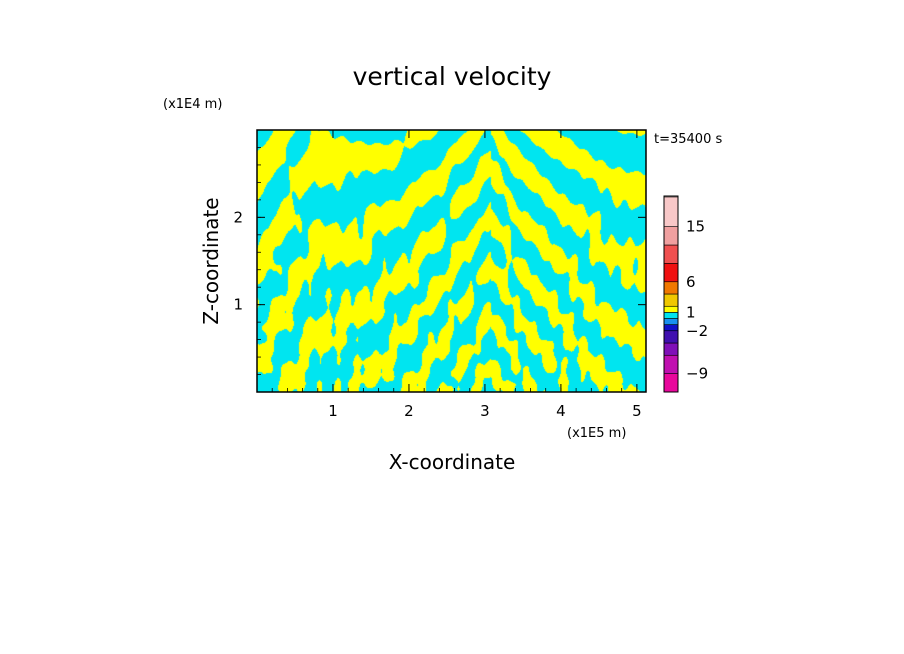 This screenshot has width=904, height=654. Describe the element at coordinates (333, 411) in the screenshot. I see `x-tick-label: 1` at that location.